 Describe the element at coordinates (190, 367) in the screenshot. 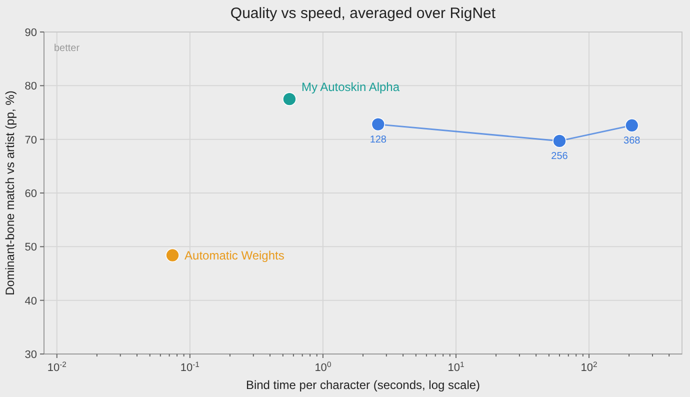

I see `x-tick-label: 10$^{-1}$` at that location.